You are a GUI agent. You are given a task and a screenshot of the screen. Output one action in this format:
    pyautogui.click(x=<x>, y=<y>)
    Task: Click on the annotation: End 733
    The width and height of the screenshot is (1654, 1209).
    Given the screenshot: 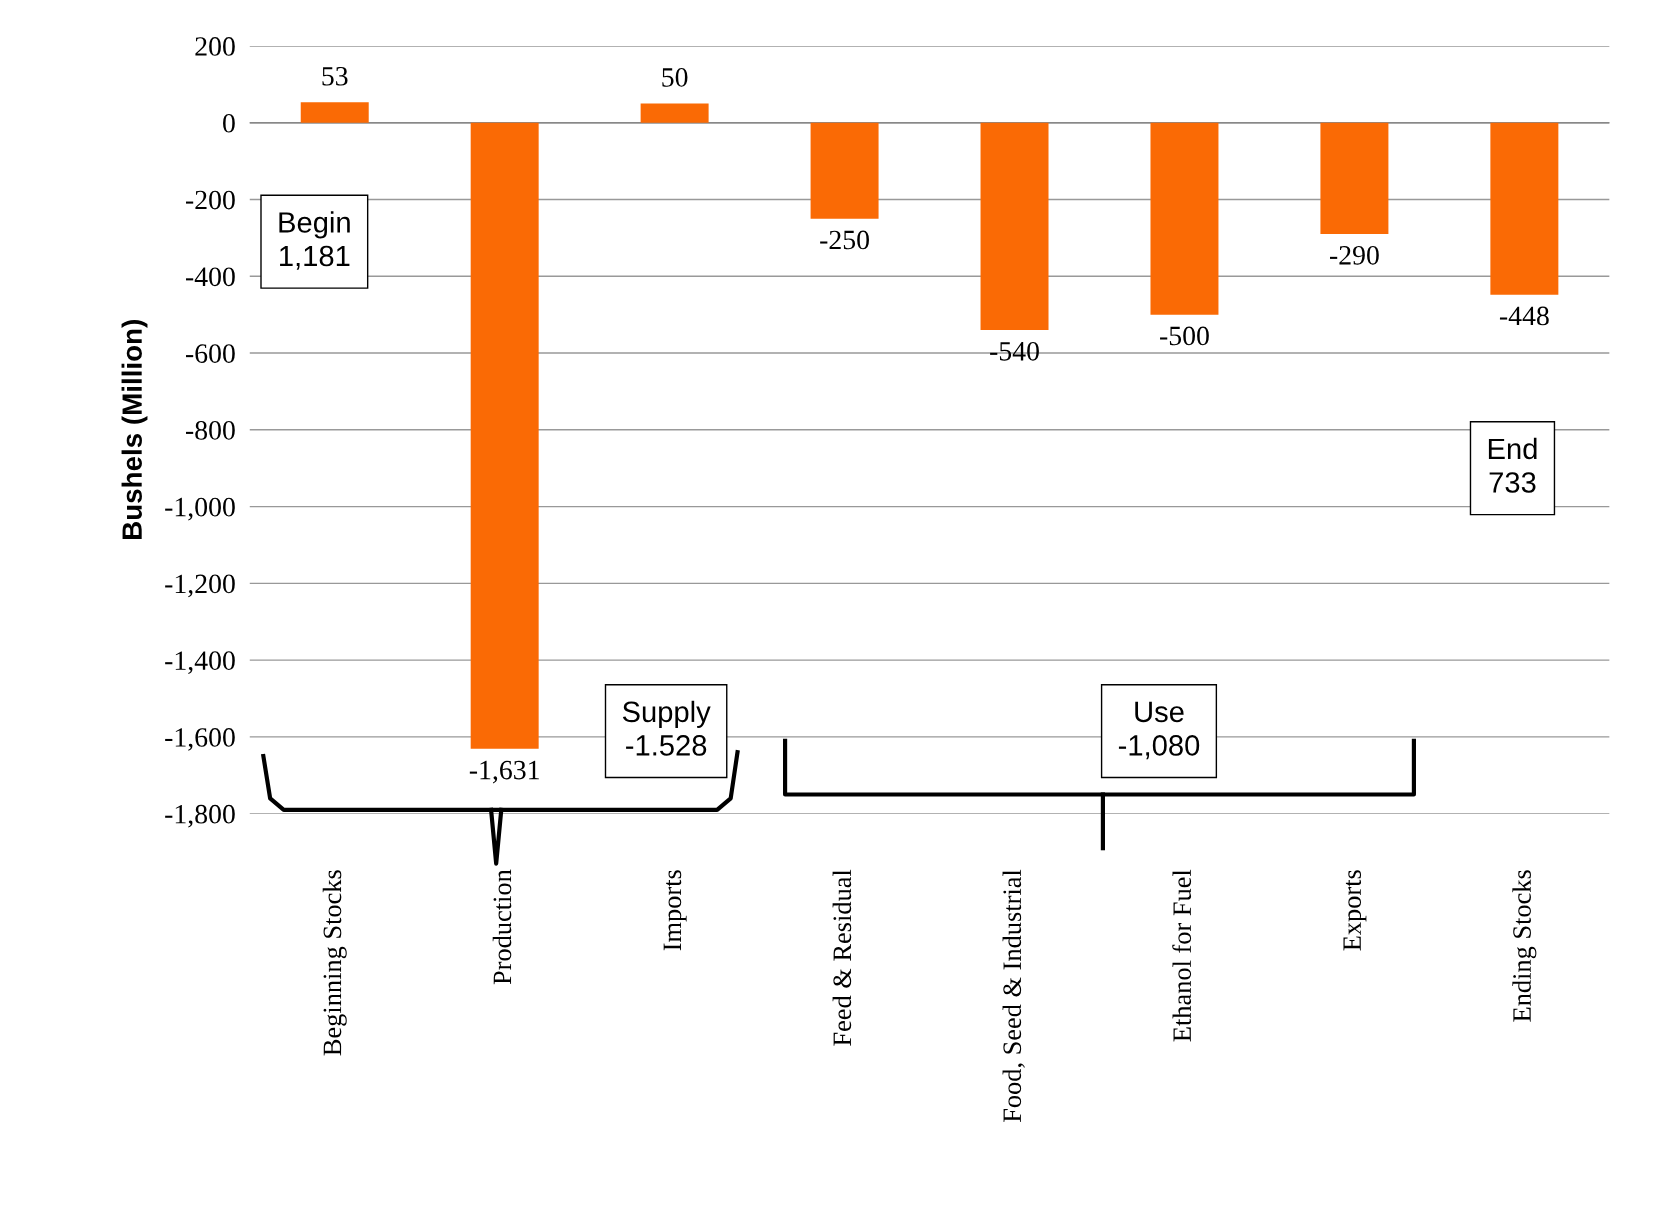 What is the action you would take?
    pyautogui.click(x=1512, y=465)
    